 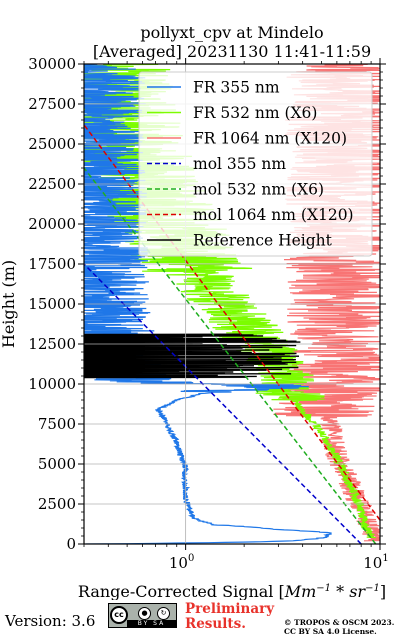 I want to click on y-tick-label: 10000, so click(x=52, y=384).